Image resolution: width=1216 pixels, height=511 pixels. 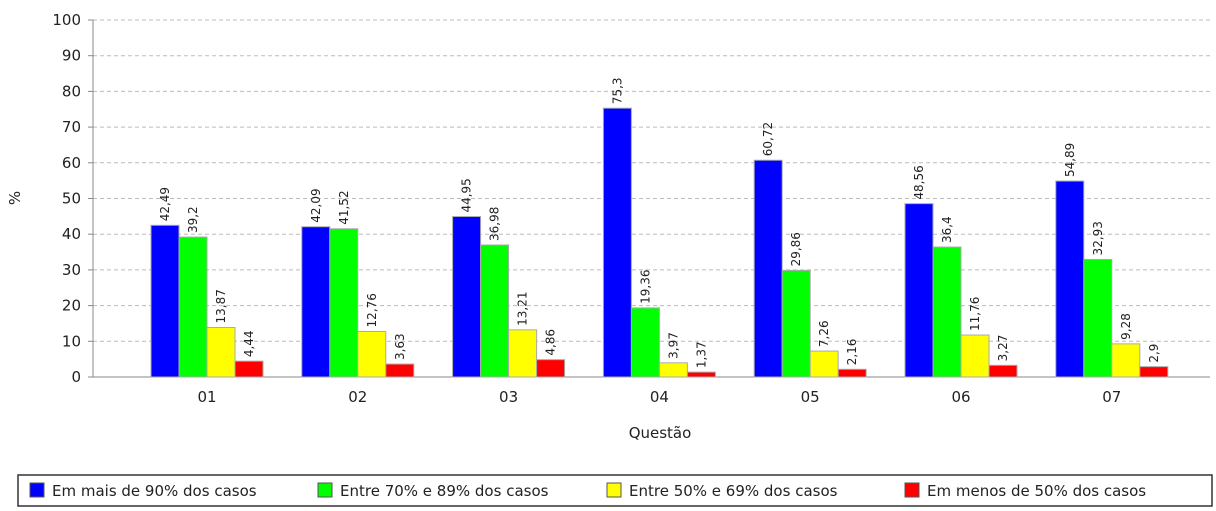 I want to click on value-label: 11,76, so click(x=975, y=314).